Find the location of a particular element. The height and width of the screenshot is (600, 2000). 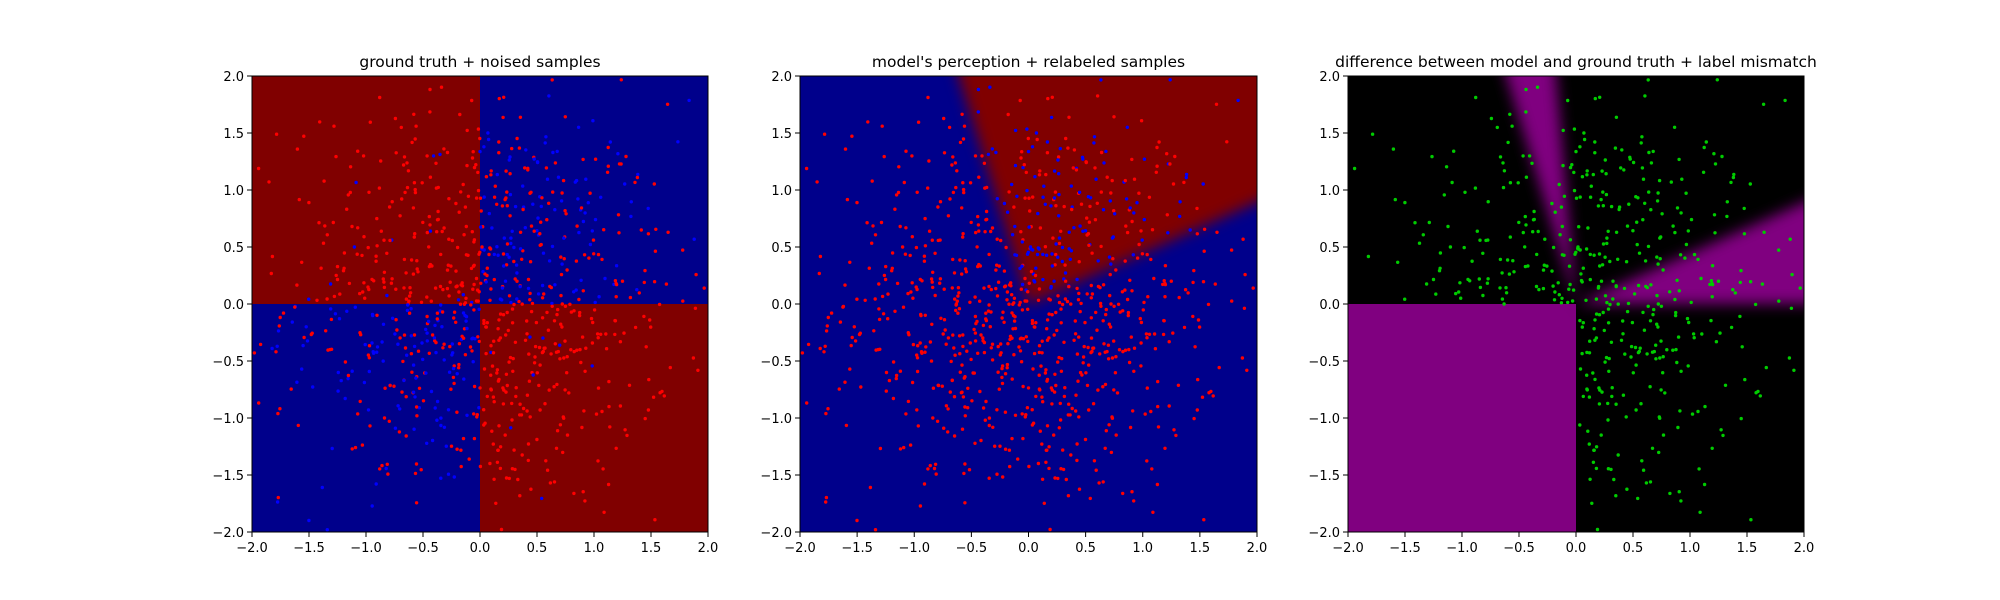

y-tick-label: −0.5 is located at coordinates (776, 362).